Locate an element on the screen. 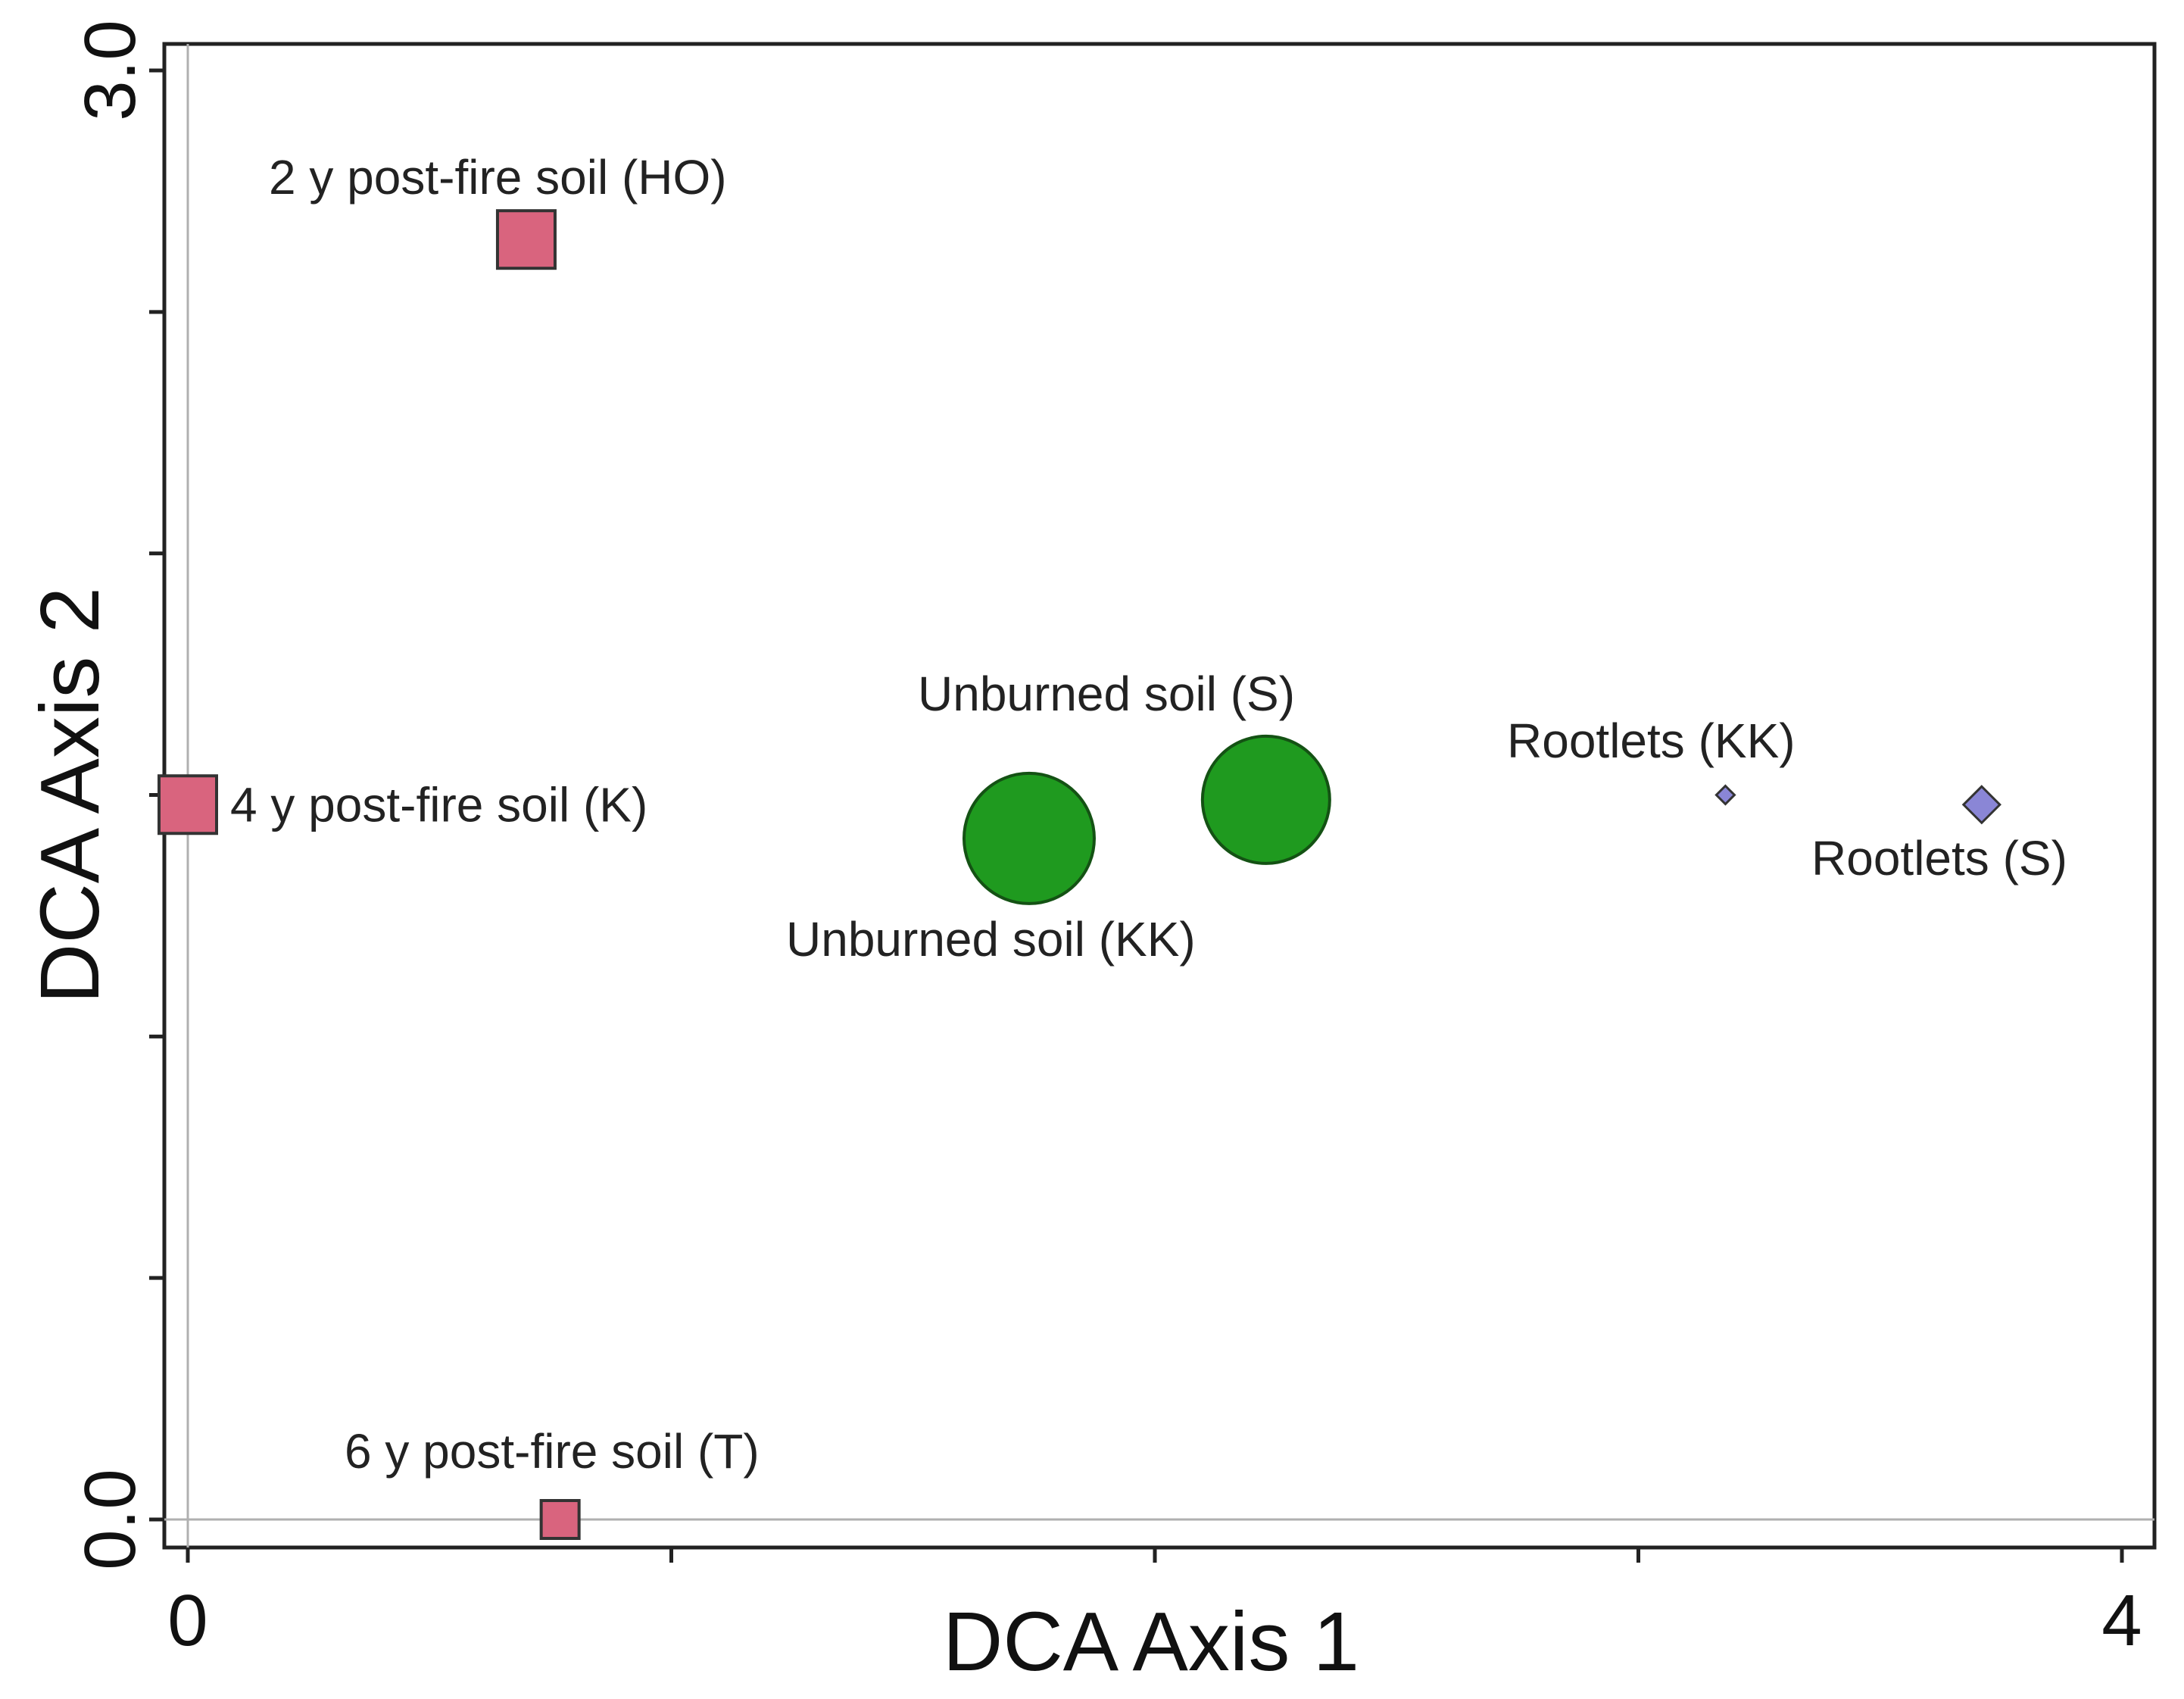  point-label-6: Rootlets (S) is located at coordinates (1939, 858).